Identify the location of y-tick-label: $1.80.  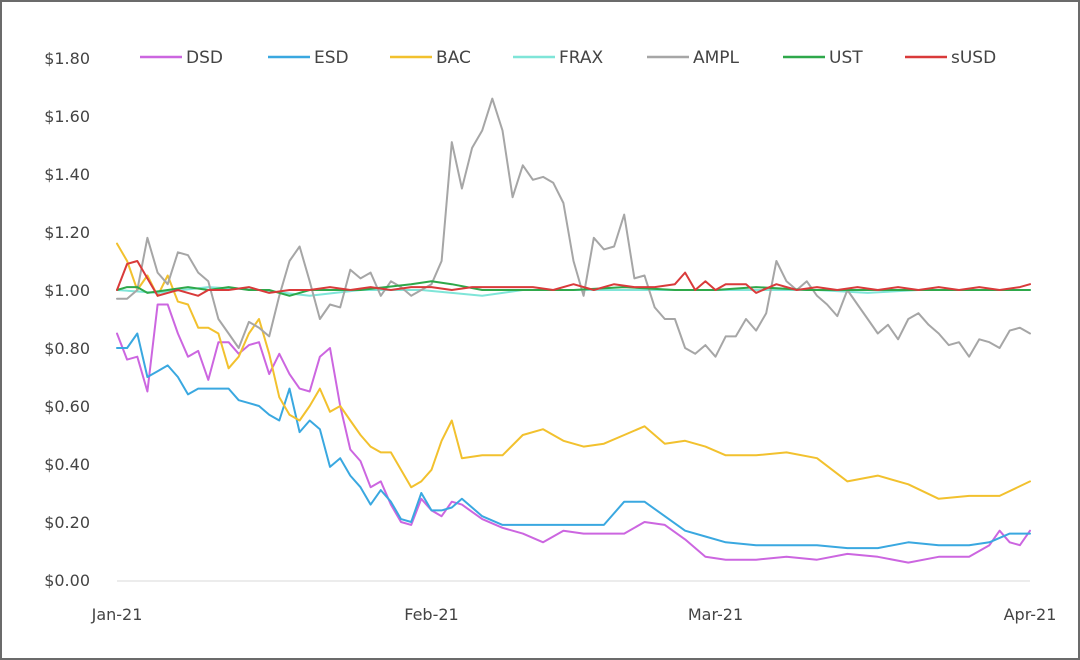
(67, 58).